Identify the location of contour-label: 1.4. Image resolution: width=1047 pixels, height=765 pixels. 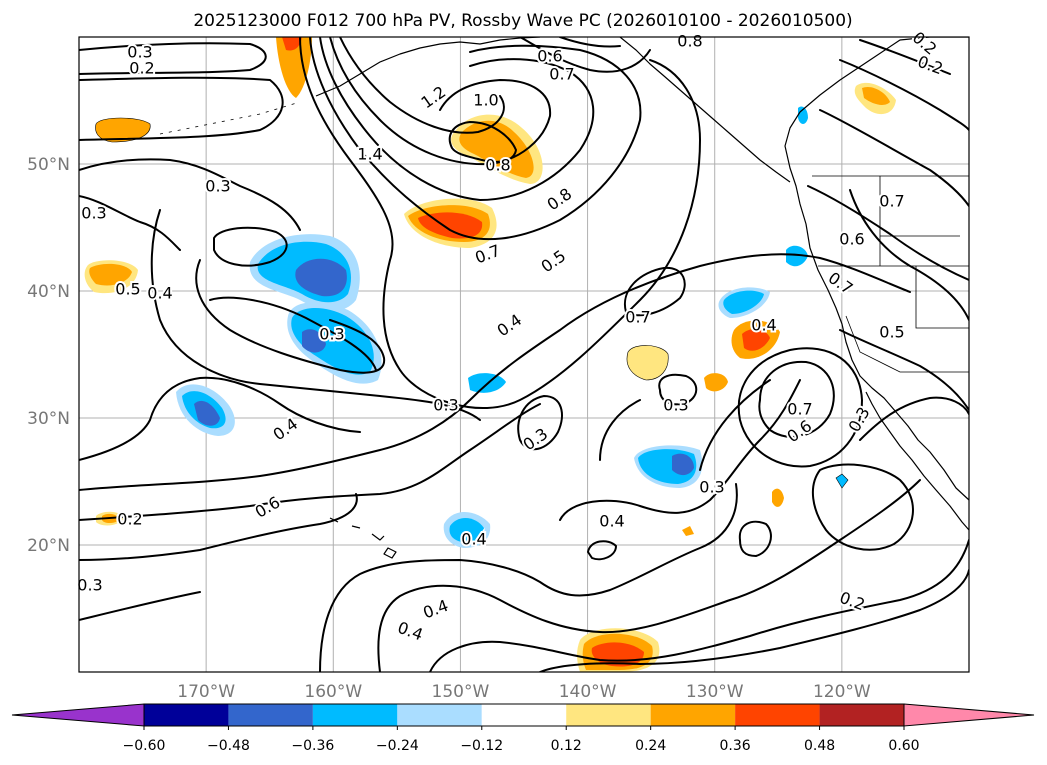
(369, 154).